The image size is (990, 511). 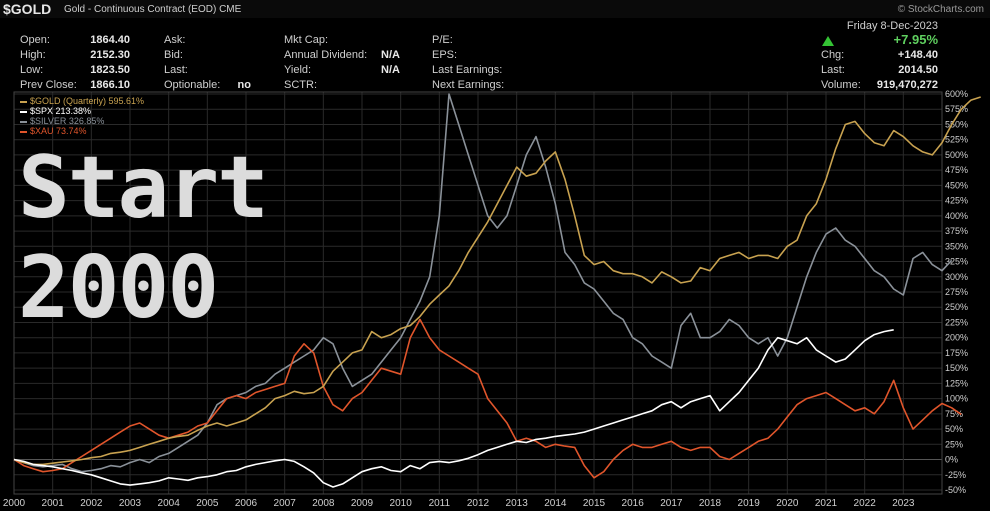 What do you see at coordinates (956, 399) in the screenshot?
I see `y-tick-label: 100%` at bounding box center [956, 399].